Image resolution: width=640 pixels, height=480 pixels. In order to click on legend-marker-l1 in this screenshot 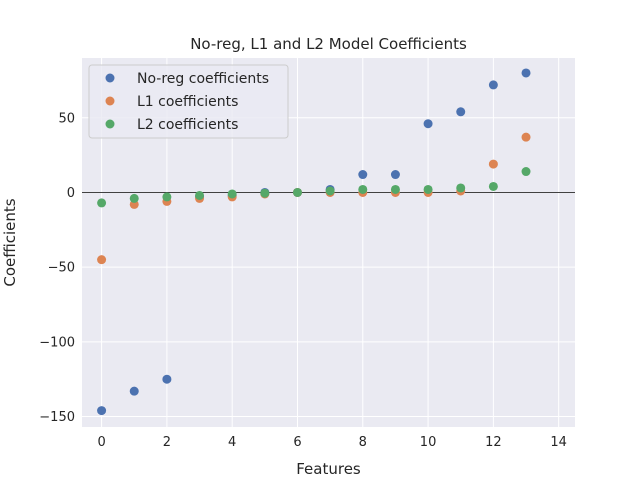, I will do `click(110, 101)`.